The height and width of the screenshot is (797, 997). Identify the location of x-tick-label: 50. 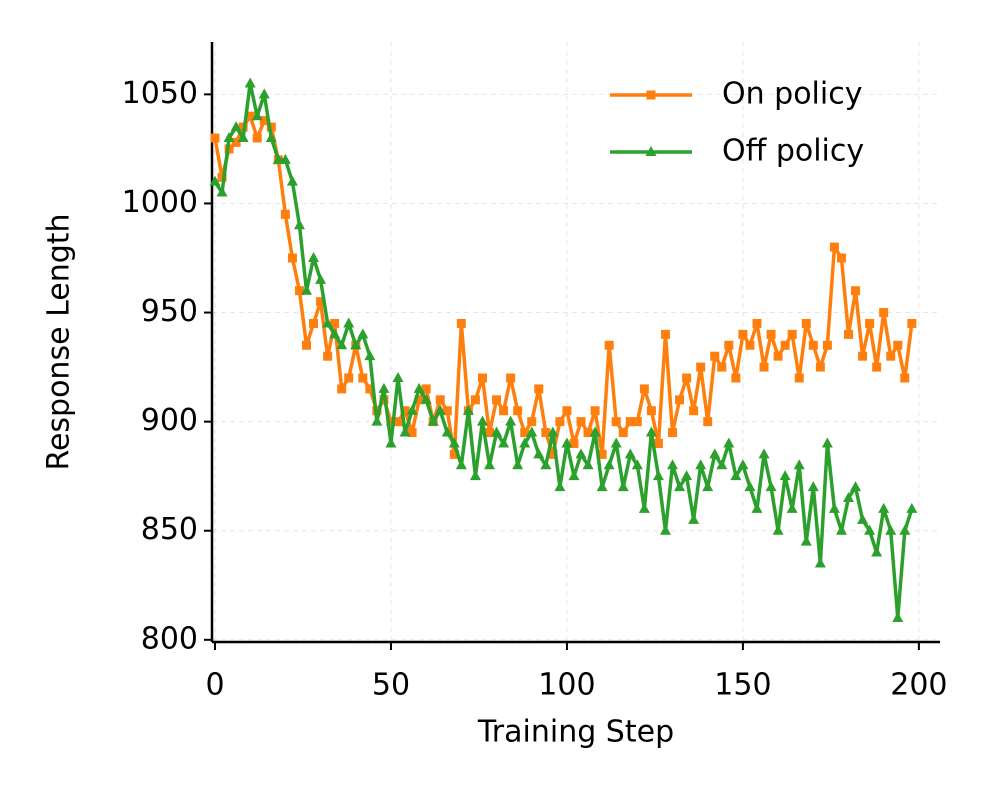
(391, 685).